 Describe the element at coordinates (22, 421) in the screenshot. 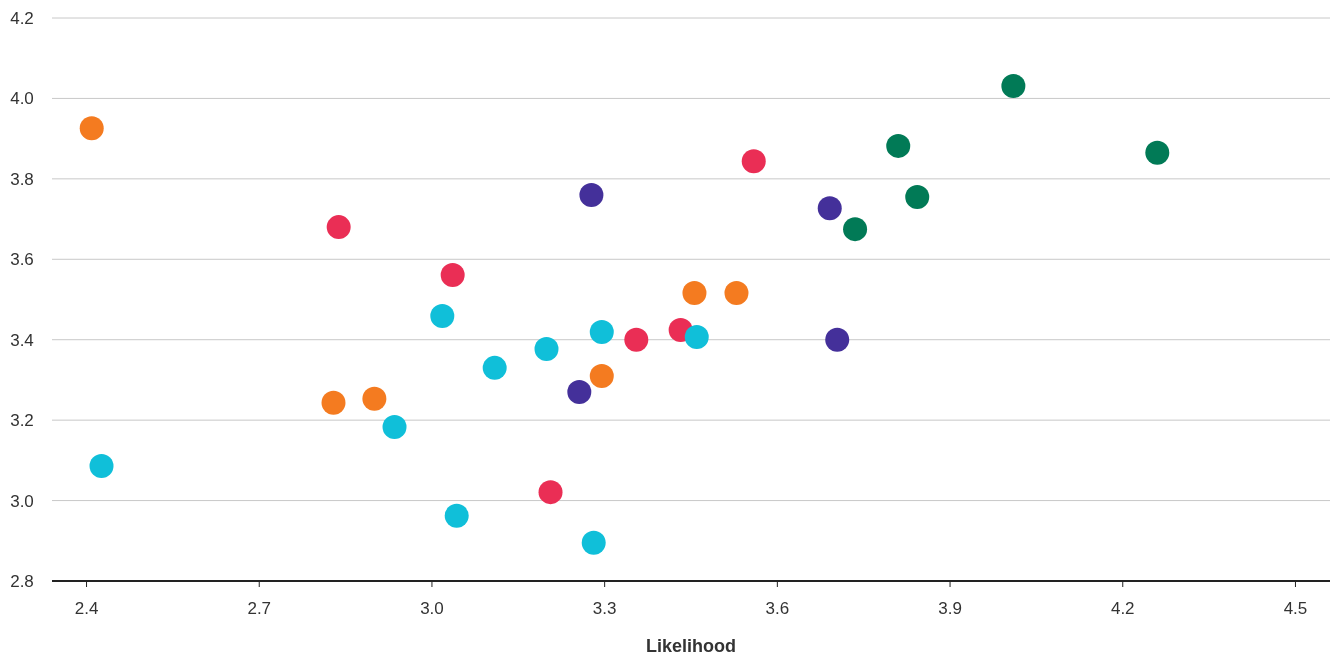

I see `y-tick-label: 3.2` at that location.